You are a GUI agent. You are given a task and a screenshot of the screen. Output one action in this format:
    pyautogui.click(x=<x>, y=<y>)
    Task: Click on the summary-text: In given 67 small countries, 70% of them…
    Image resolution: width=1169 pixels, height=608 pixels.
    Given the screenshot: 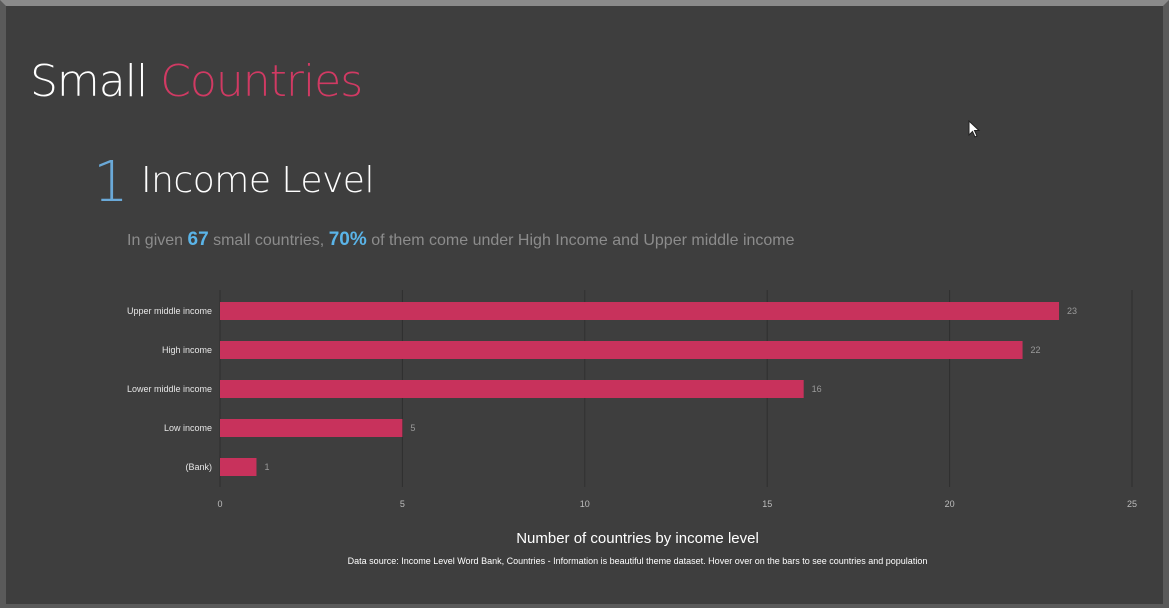 What is the action you would take?
    pyautogui.click(x=461, y=240)
    